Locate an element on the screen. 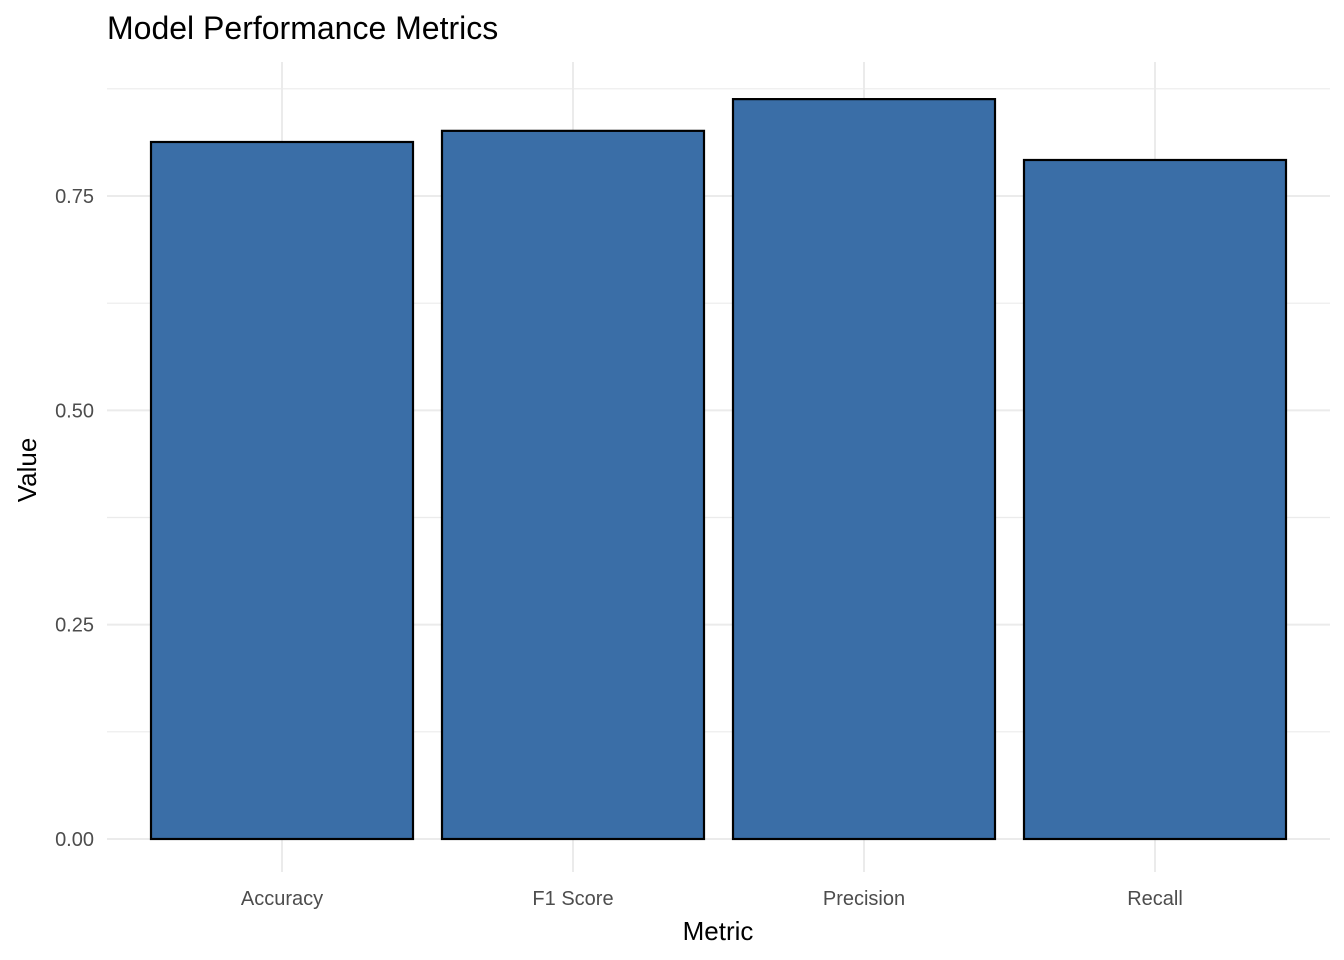  y-tick-label: 0.75 is located at coordinates (74, 197).